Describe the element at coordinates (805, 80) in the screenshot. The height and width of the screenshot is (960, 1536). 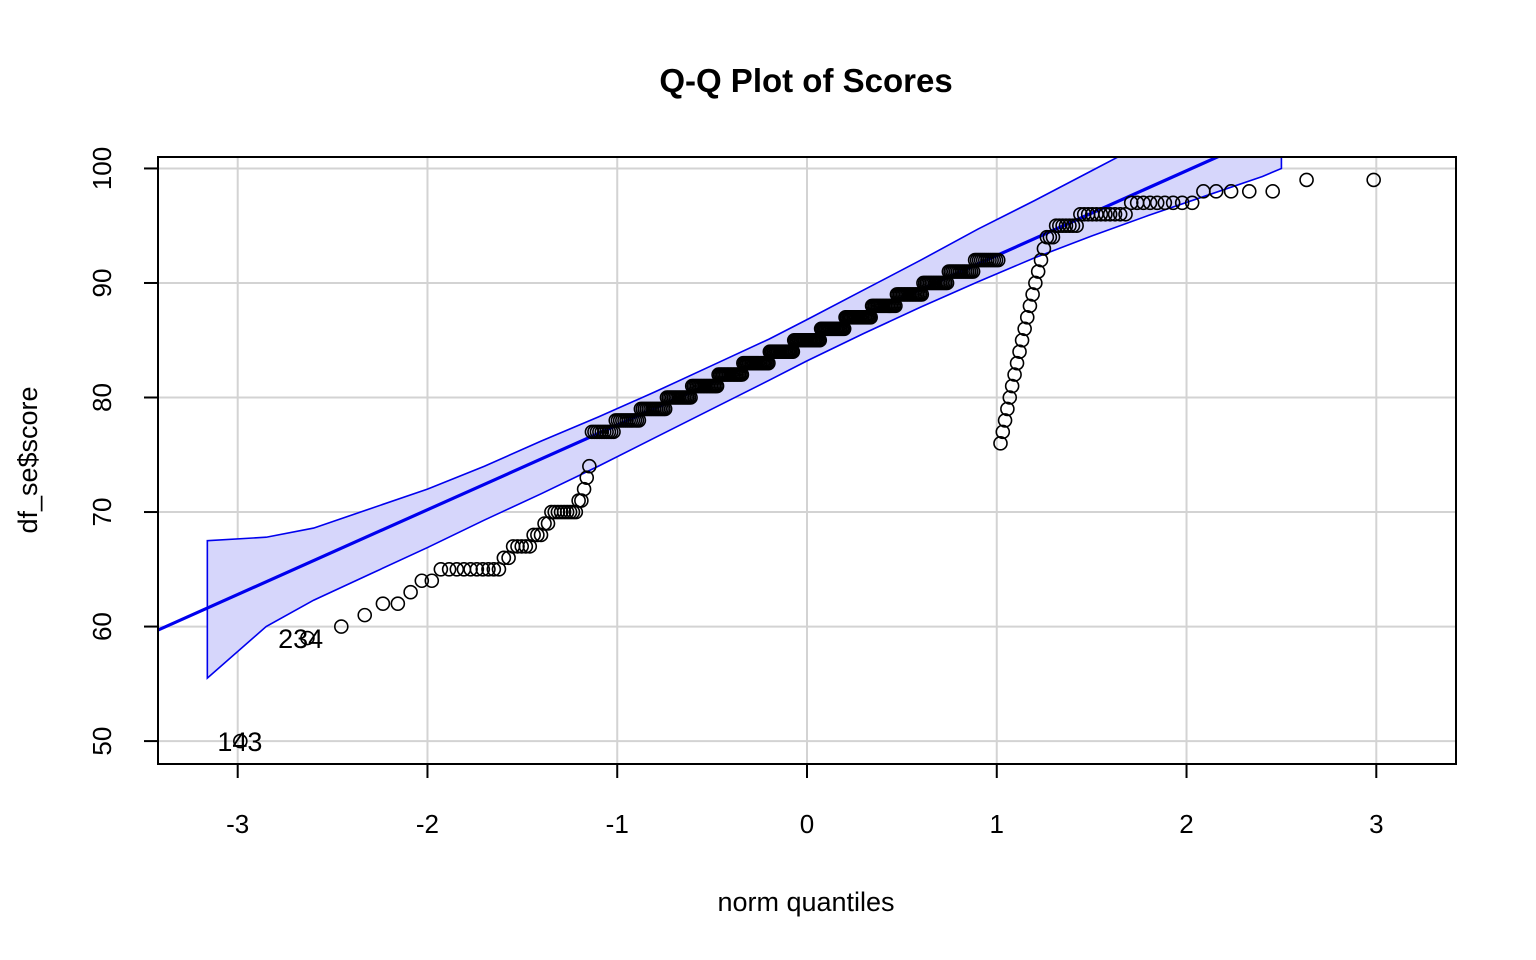
I see `chart-title: Q-Q Plot of Scores` at that location.